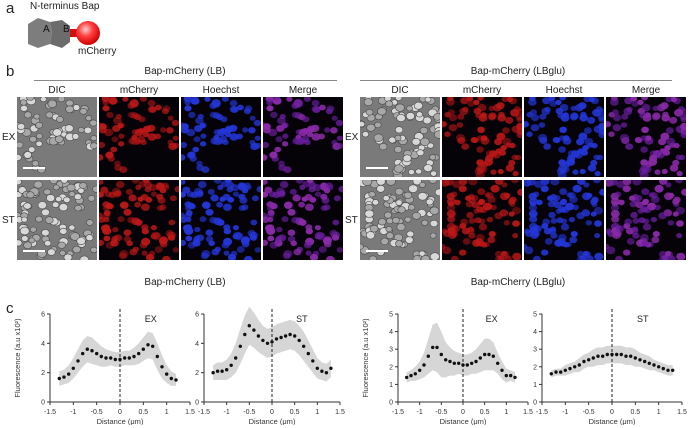 This screenshot has width=691, height=428. What do you see at coordinates (518, 282) in the screenshot?
I see `panel-c-group-lbglu-title: Bap-mCherry (LBglu)` at bounding box center [518, 282].